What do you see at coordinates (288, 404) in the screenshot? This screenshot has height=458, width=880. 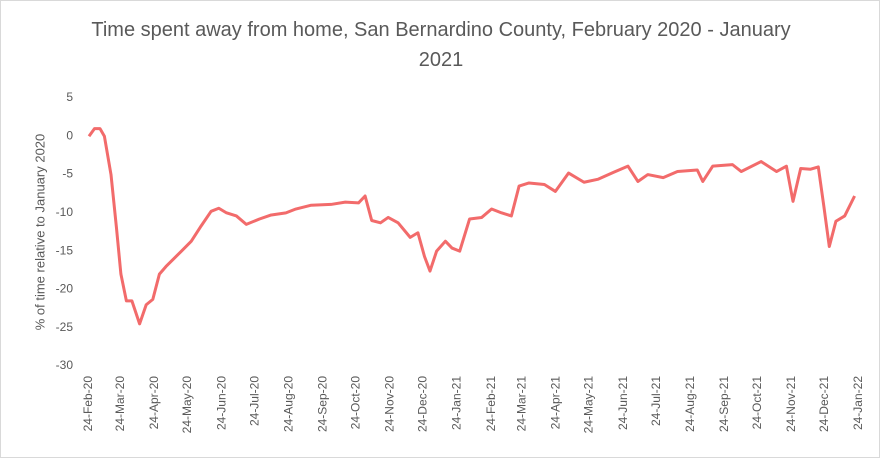 I see `x-tick-label: 24-Aug-20` at bounding box center [288, 404].